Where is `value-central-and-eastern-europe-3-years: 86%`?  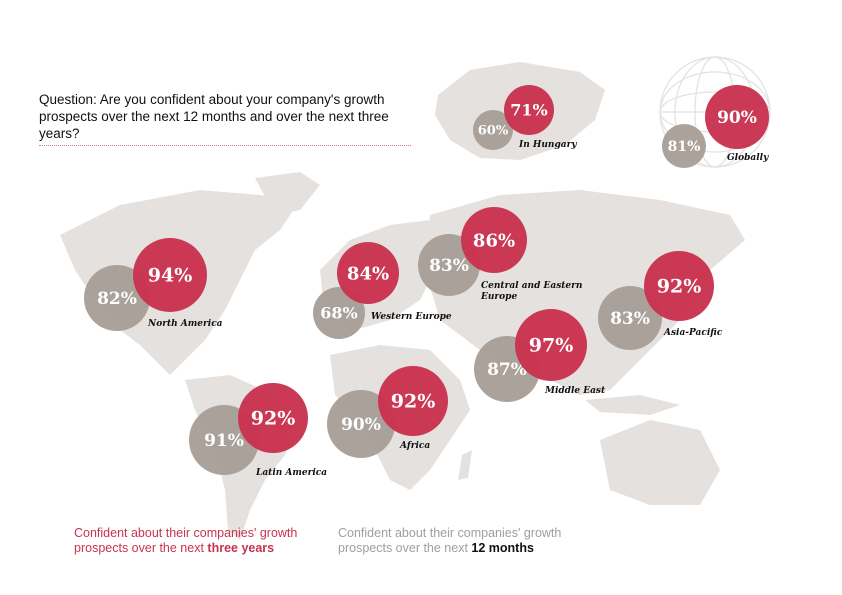 value-central-and-eastern-europe-3-years: 86% is located at coordinates (494, 240).